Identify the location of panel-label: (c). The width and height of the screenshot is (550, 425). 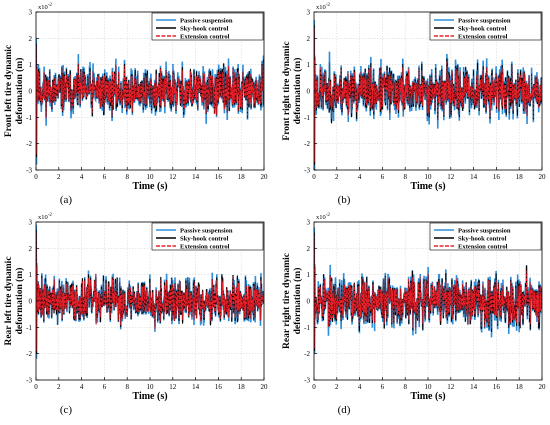
(66, 410).